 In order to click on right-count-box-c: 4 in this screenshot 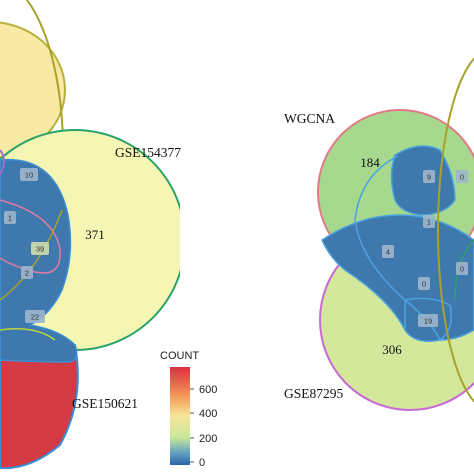, I will do `click(388, 251)`.